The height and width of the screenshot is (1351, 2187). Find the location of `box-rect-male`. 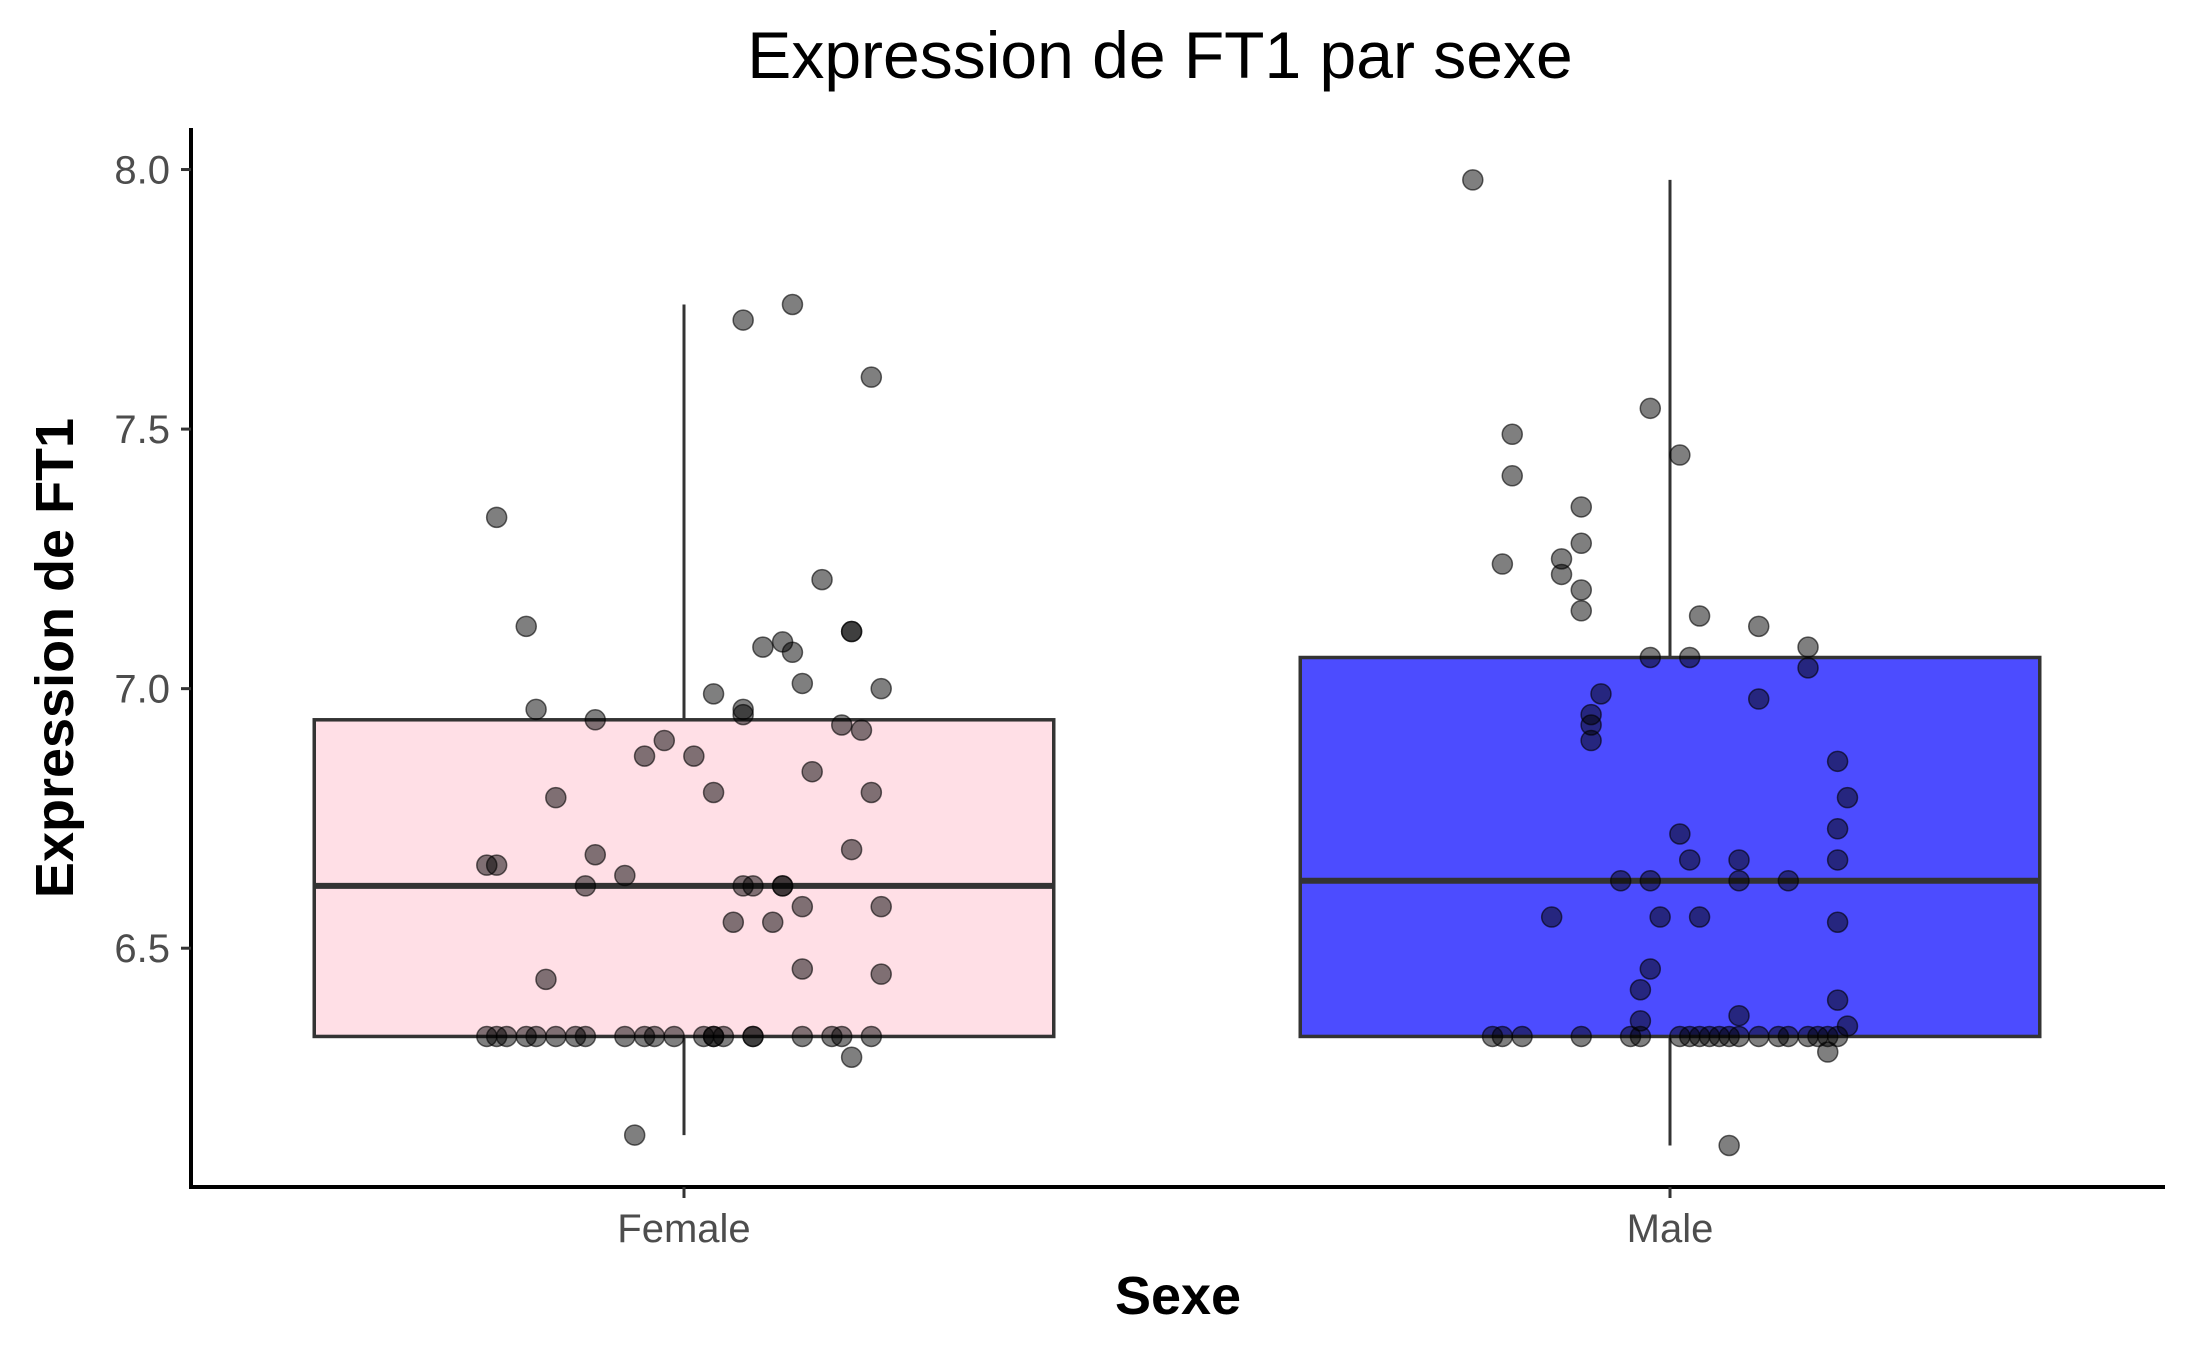

box-rect-male is located at coordinates (1670, 847).